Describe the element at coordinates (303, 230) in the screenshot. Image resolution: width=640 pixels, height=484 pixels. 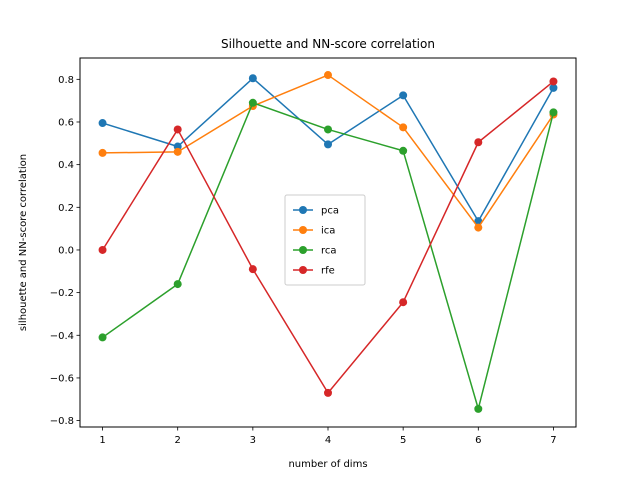
I see `legend-marker-ica` at that location.